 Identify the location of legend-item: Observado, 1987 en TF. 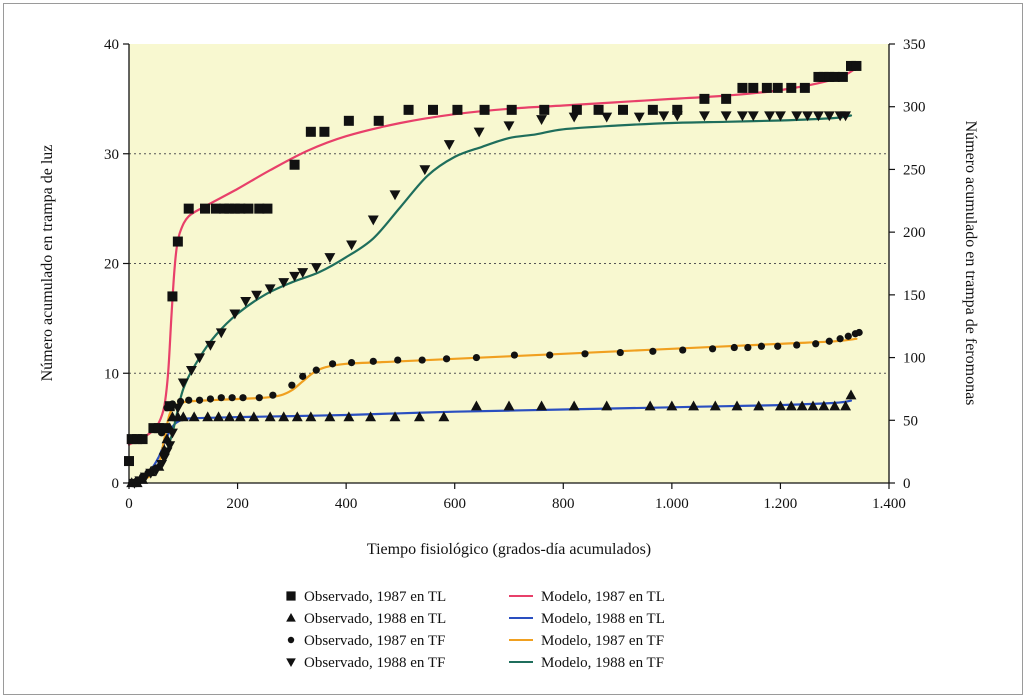
(366, 641).